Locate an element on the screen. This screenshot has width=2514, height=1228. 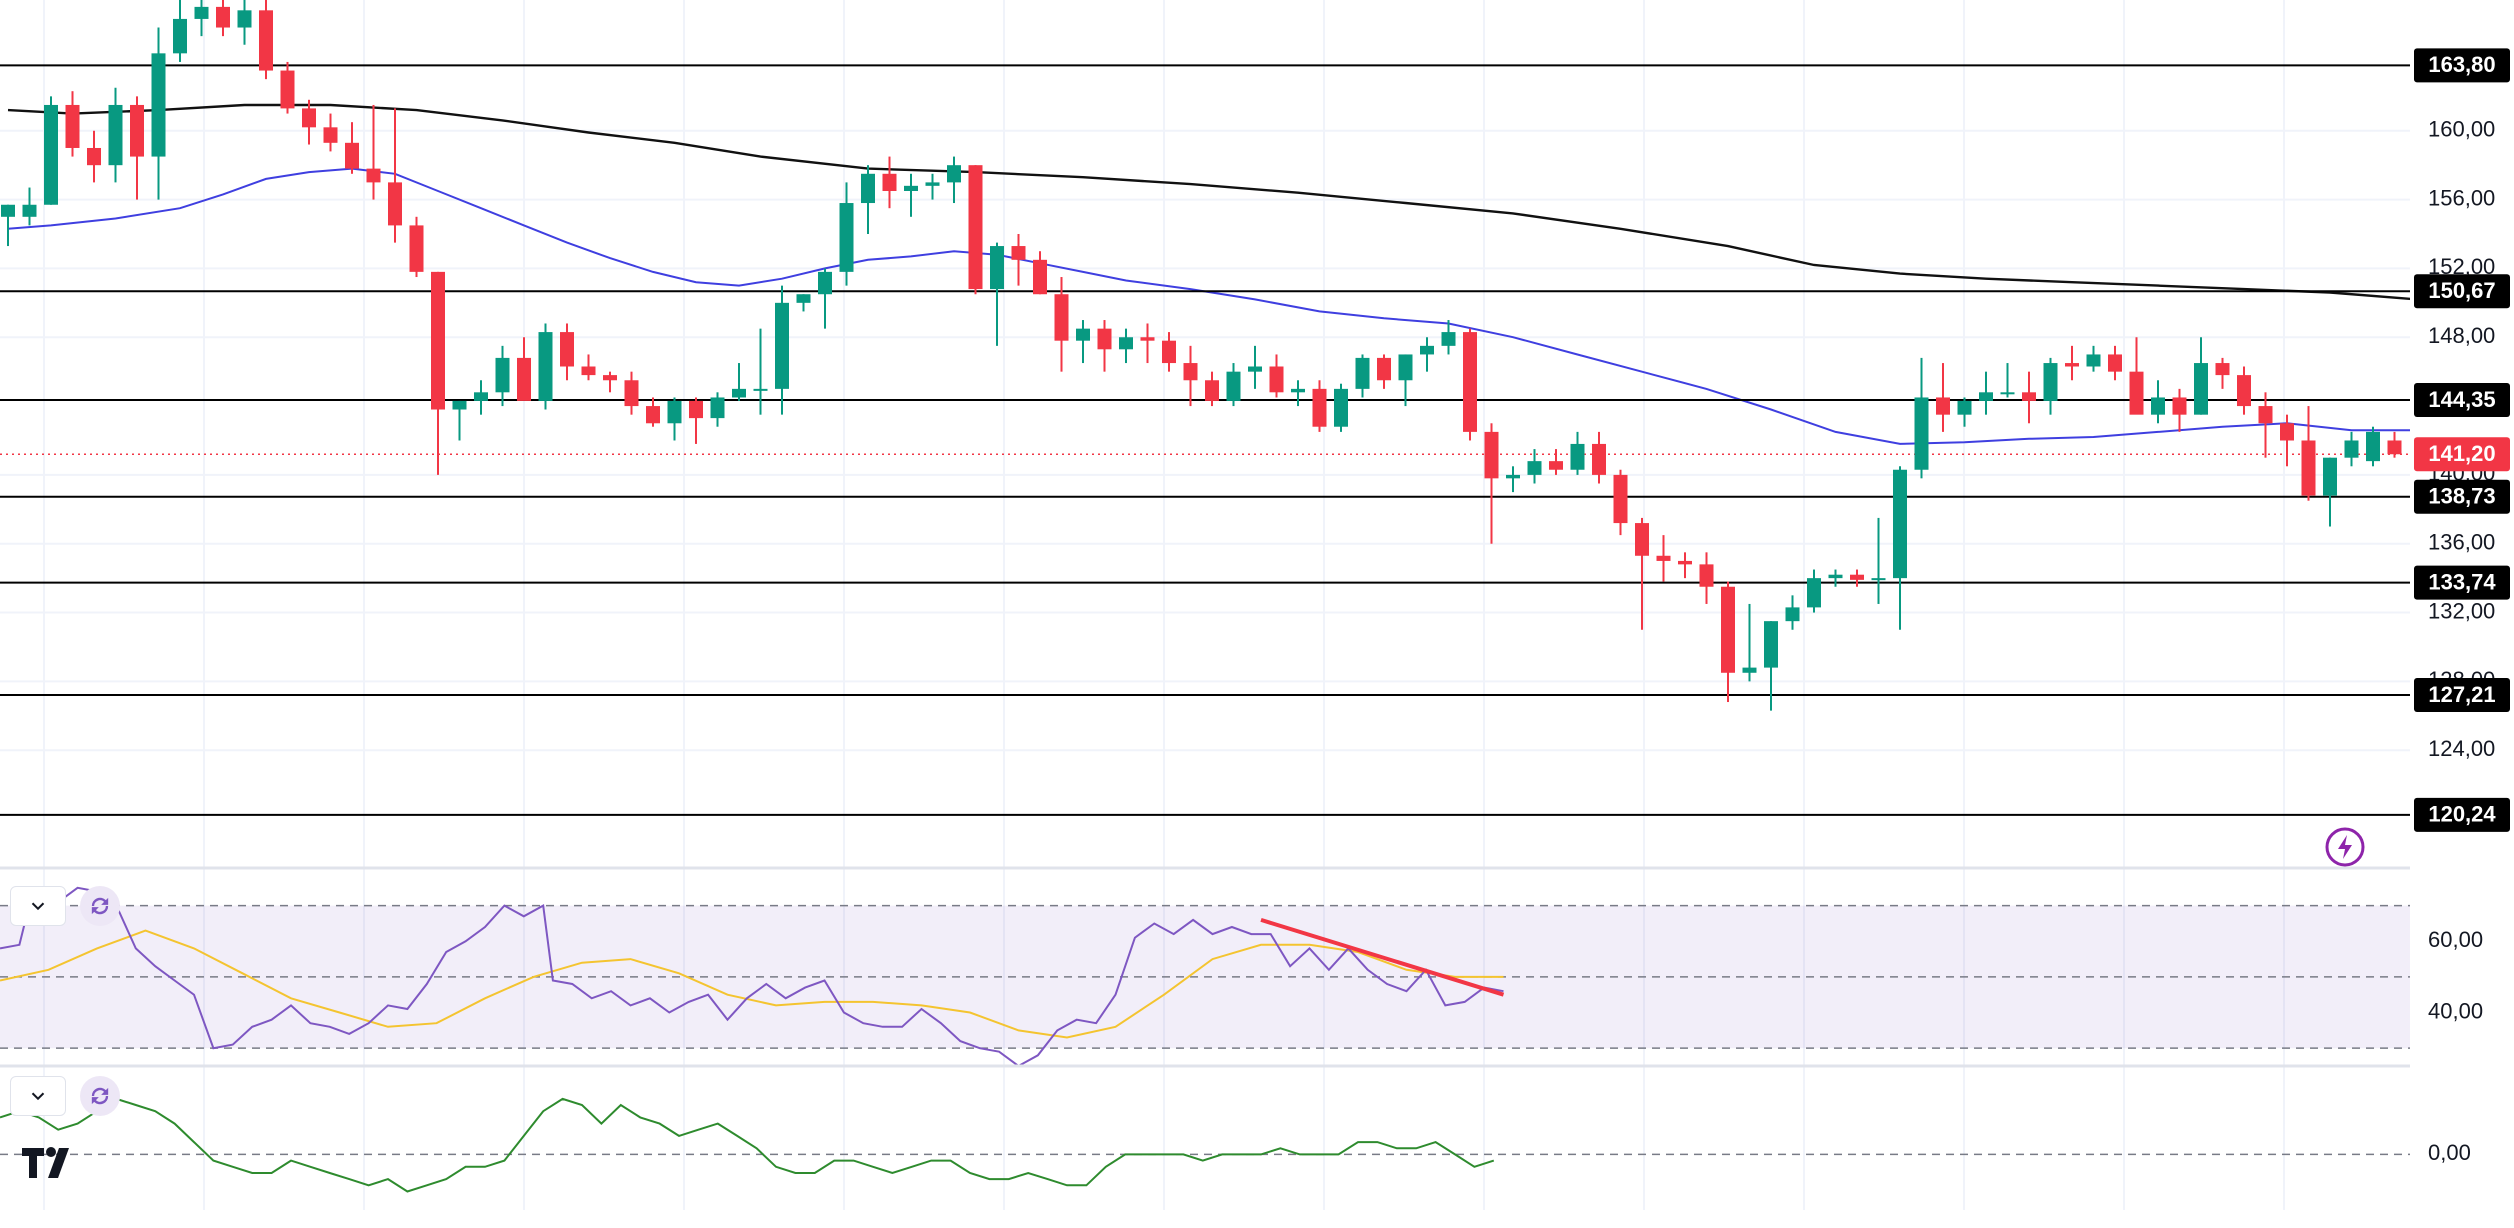
macd-refresh-button is located at coordinates (100, 1096).